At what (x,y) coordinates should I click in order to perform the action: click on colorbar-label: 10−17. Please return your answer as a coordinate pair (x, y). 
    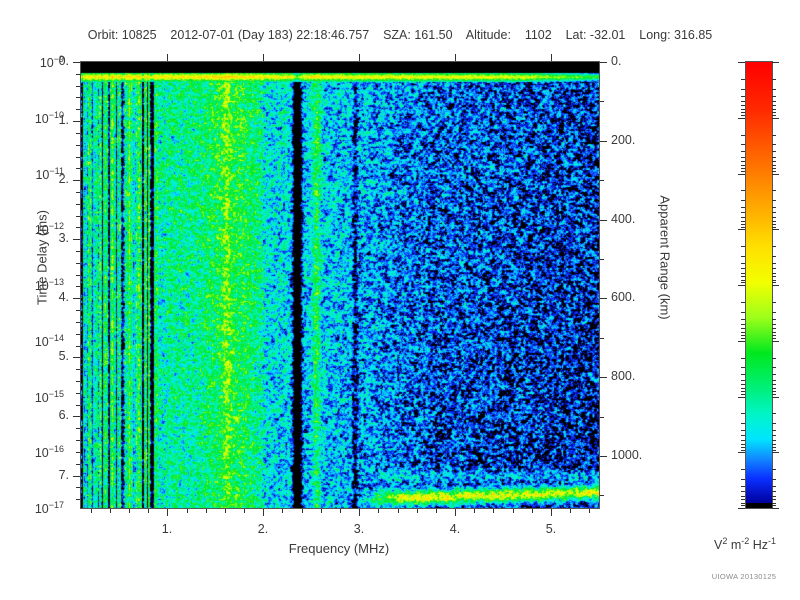
    Looking at the image, I should click on (49, 508).